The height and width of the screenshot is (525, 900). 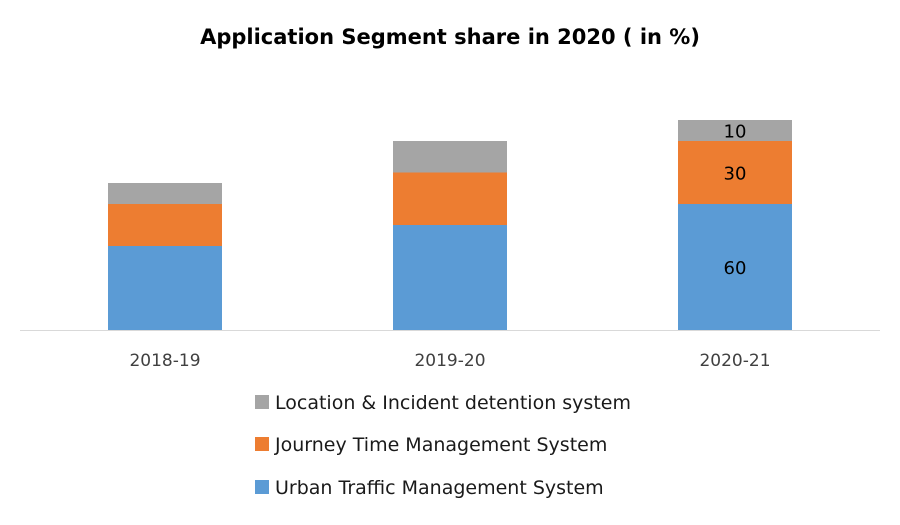 What do you see at coordinates (453, 403) in the screenshot?
I see `legend-label: Location & Incident detention system` at bounding box center [453, 403].